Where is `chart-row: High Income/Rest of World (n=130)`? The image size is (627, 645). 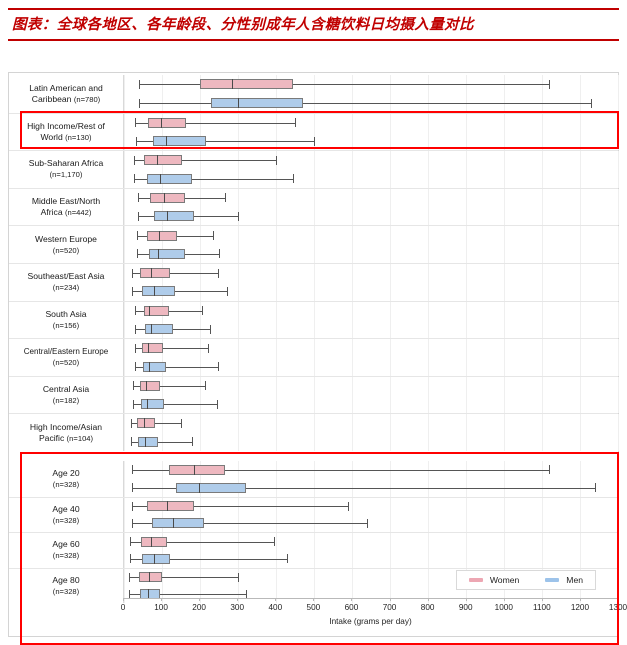
chart-row: High Income/Rest of World (n=130) is located at coordinates (314, 131).